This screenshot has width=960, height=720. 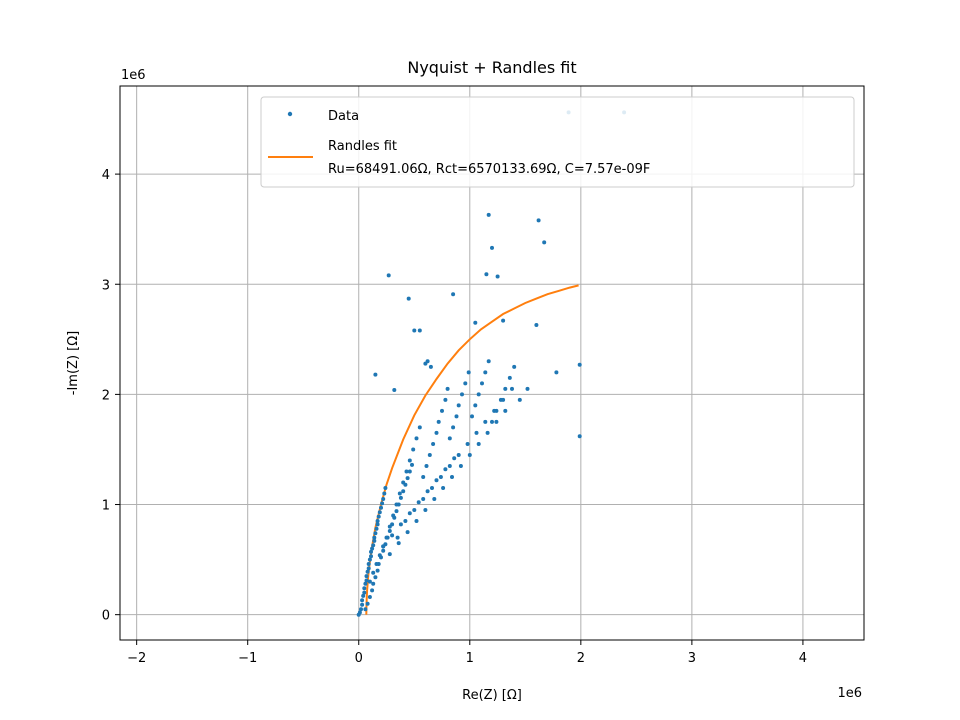 I want to click on legend-data-label: Data, so click(x=343, y=116).